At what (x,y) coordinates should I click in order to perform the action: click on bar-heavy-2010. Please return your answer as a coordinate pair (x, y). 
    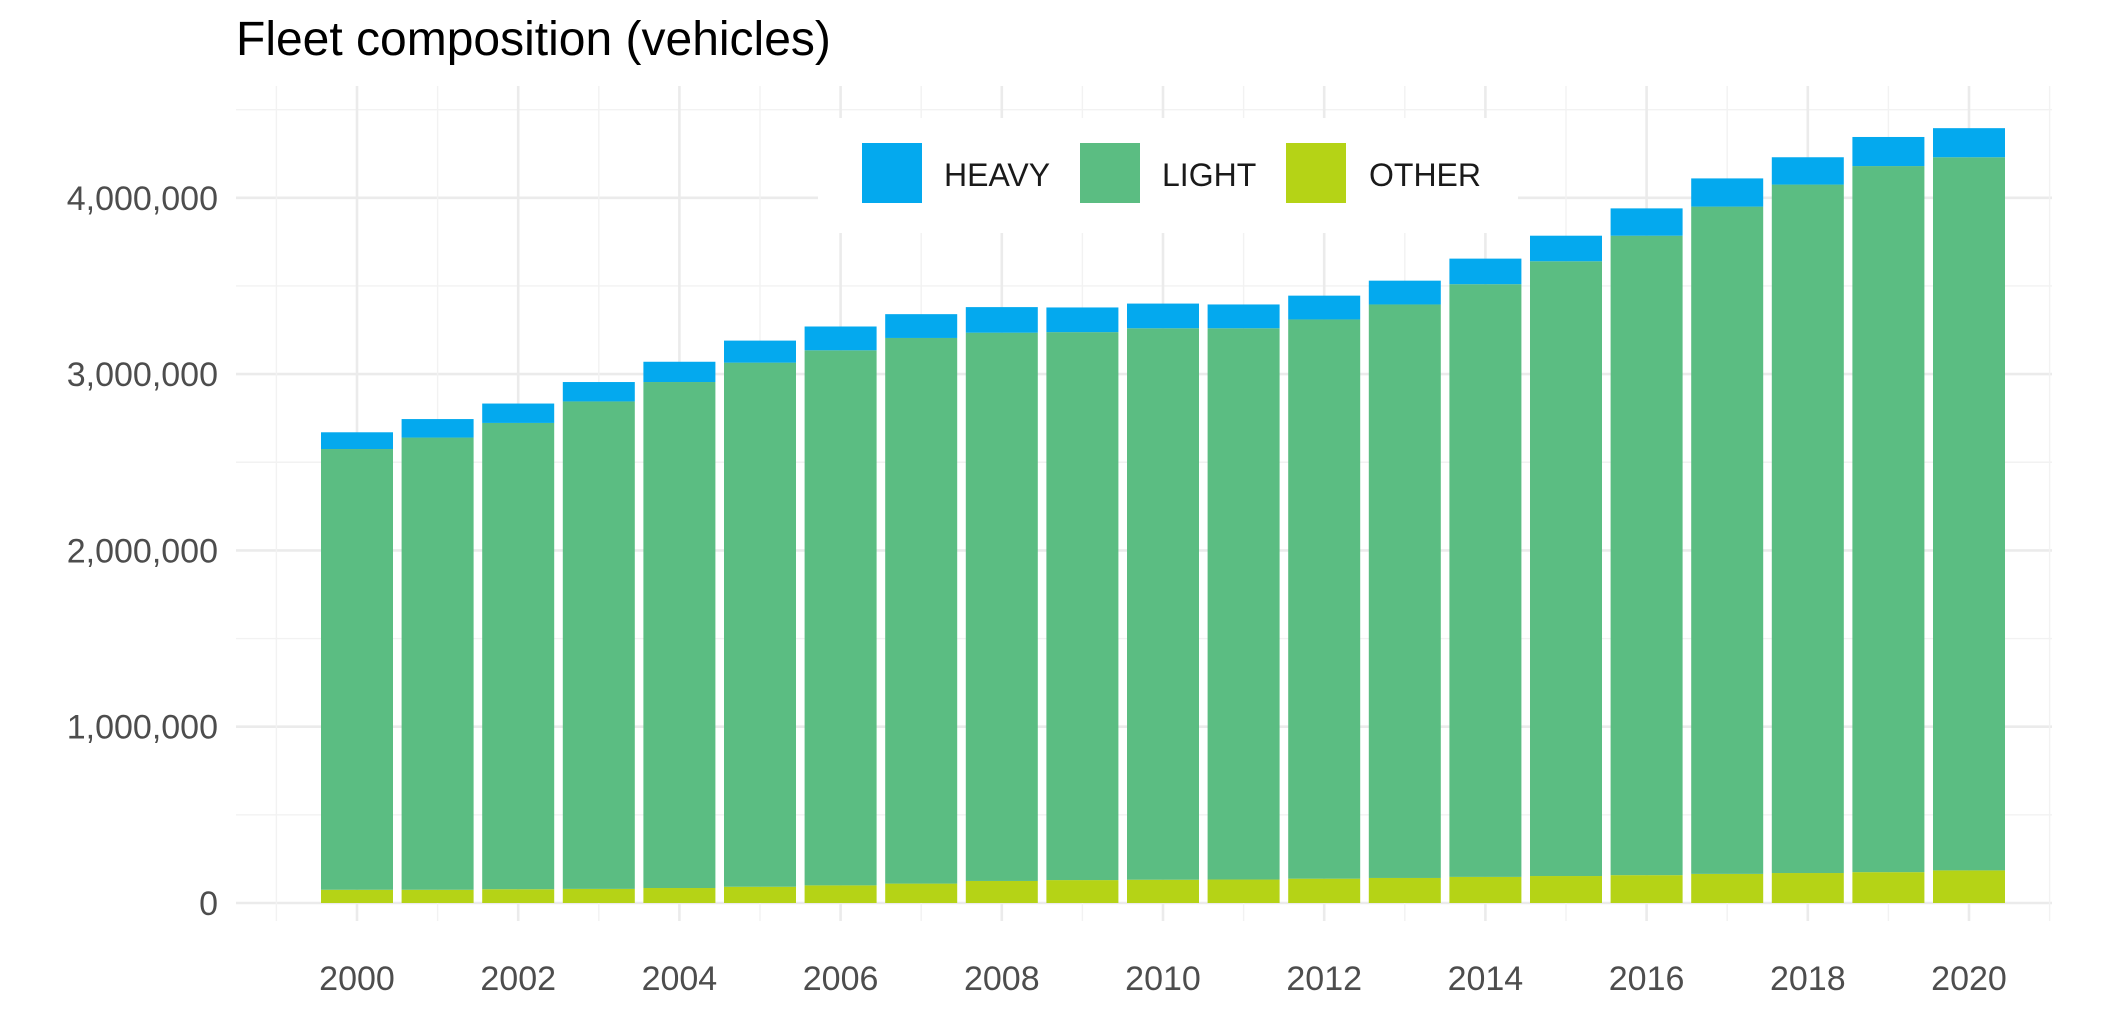
    Looking at the image, I should click on (1163, 316).